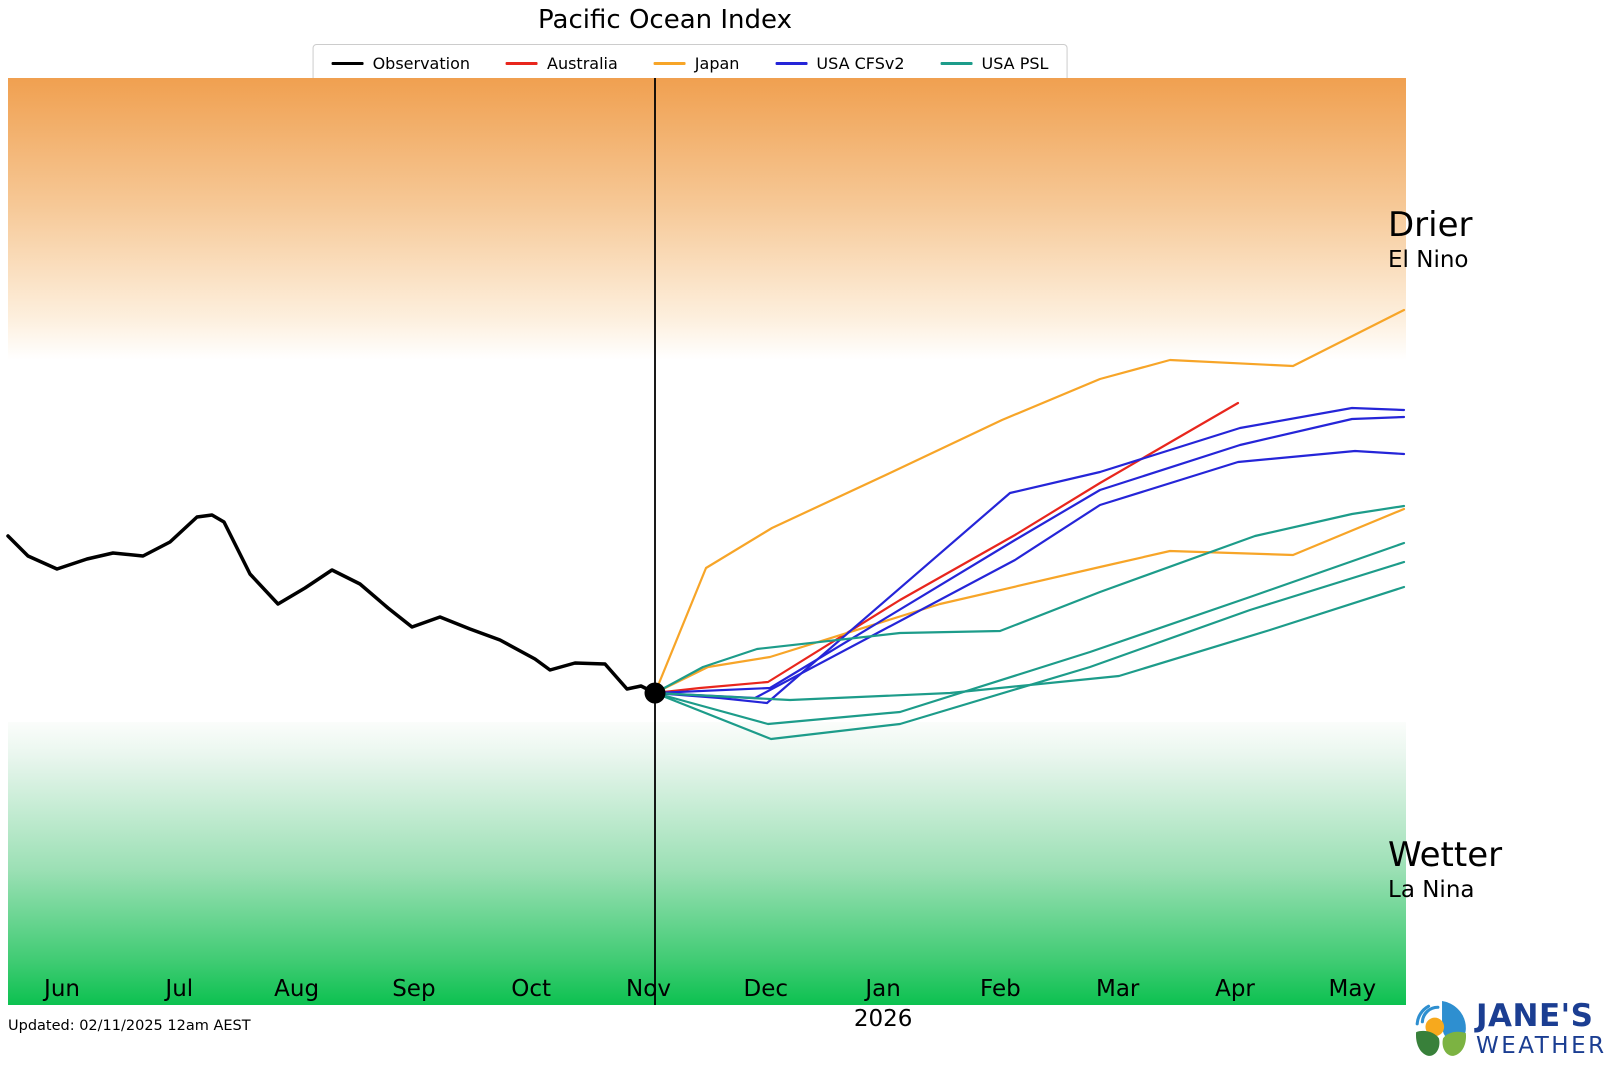  Describe the element at coordinates (1541, 1045) in the screenshot. I see `brand-suffix: WEATHER` at that location.